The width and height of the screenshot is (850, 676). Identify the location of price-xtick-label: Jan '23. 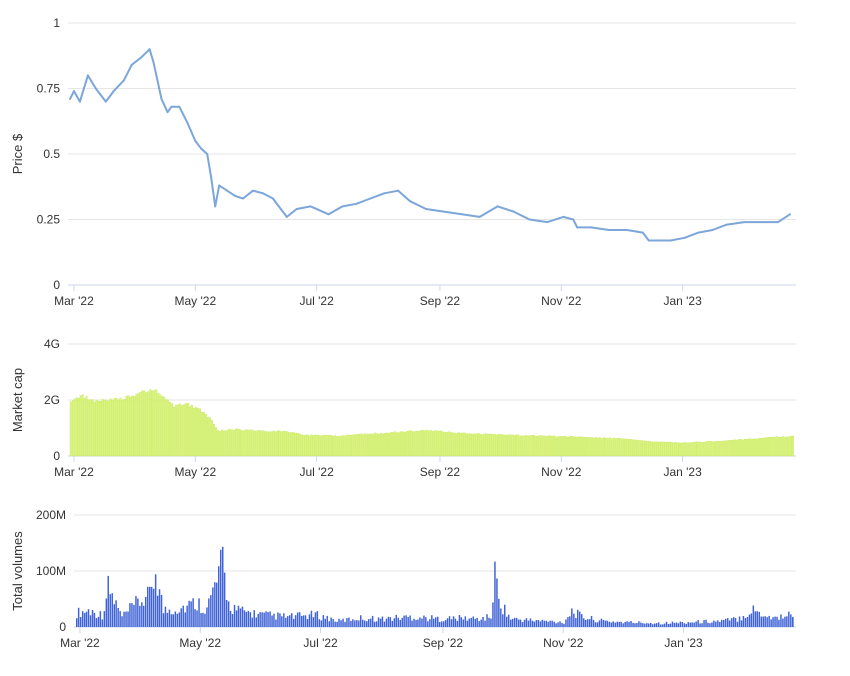
(682, 301).